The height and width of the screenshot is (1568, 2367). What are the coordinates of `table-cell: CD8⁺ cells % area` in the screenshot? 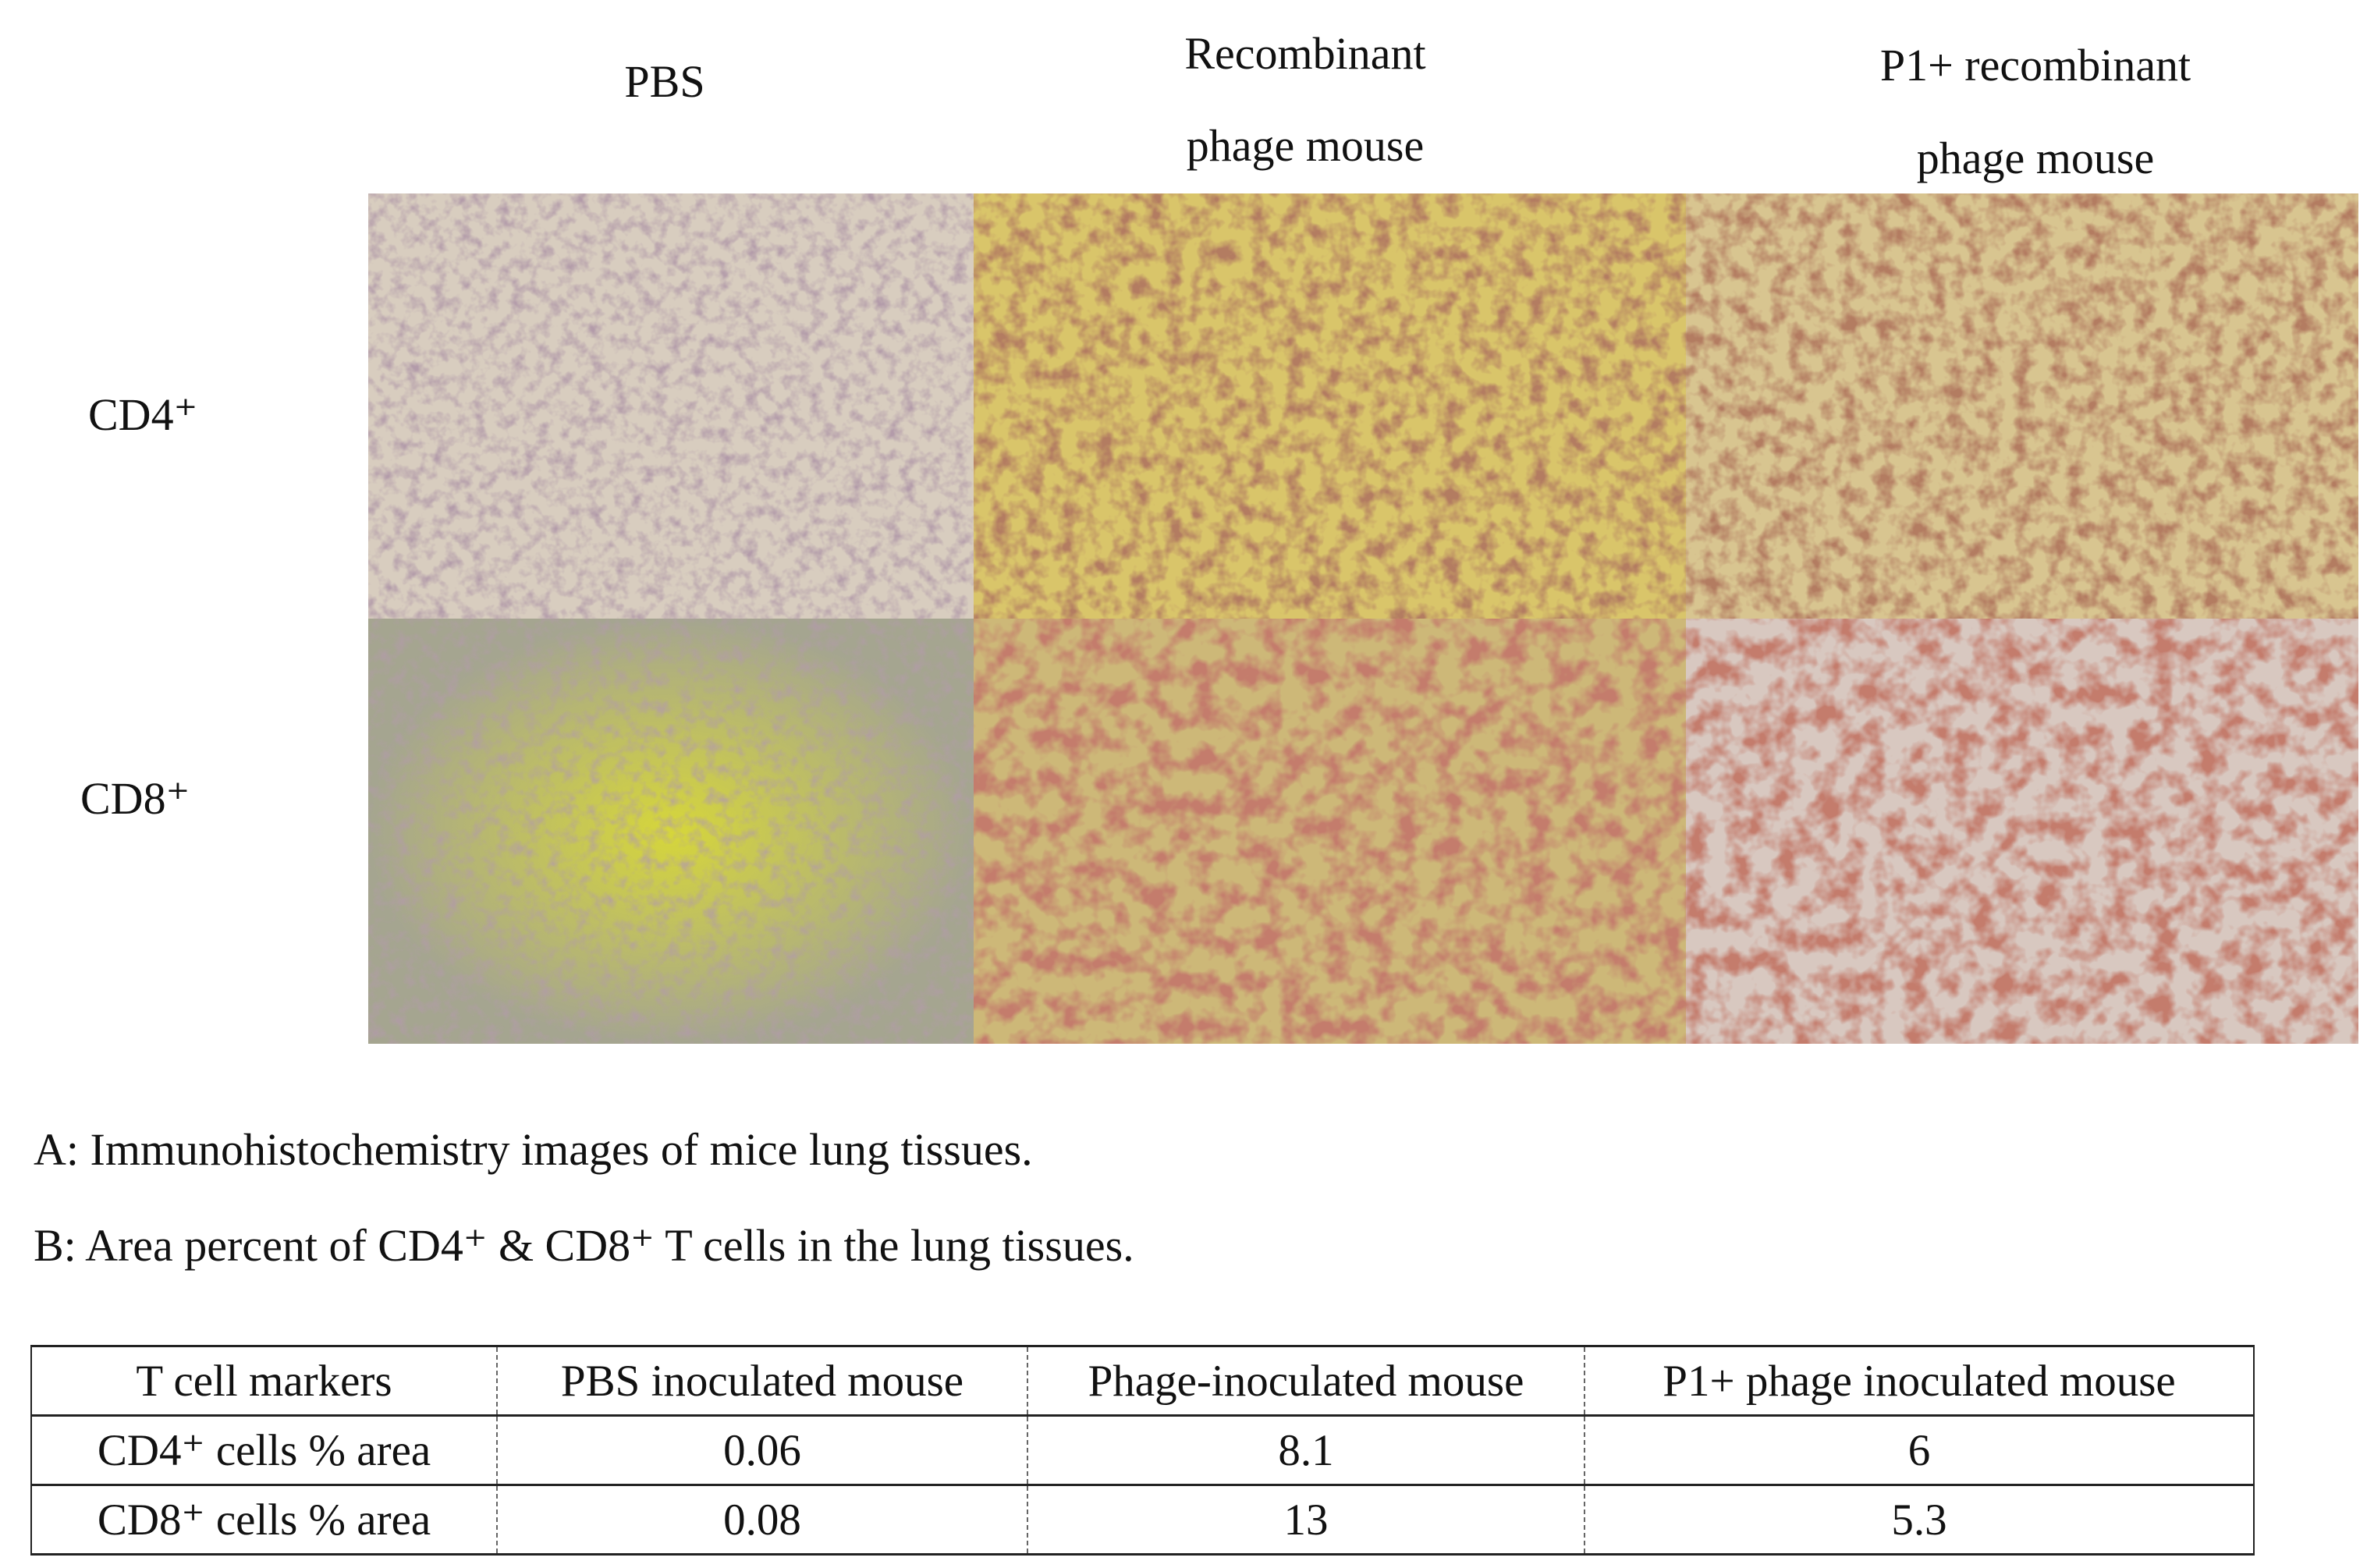 It's located at (264, 1520).